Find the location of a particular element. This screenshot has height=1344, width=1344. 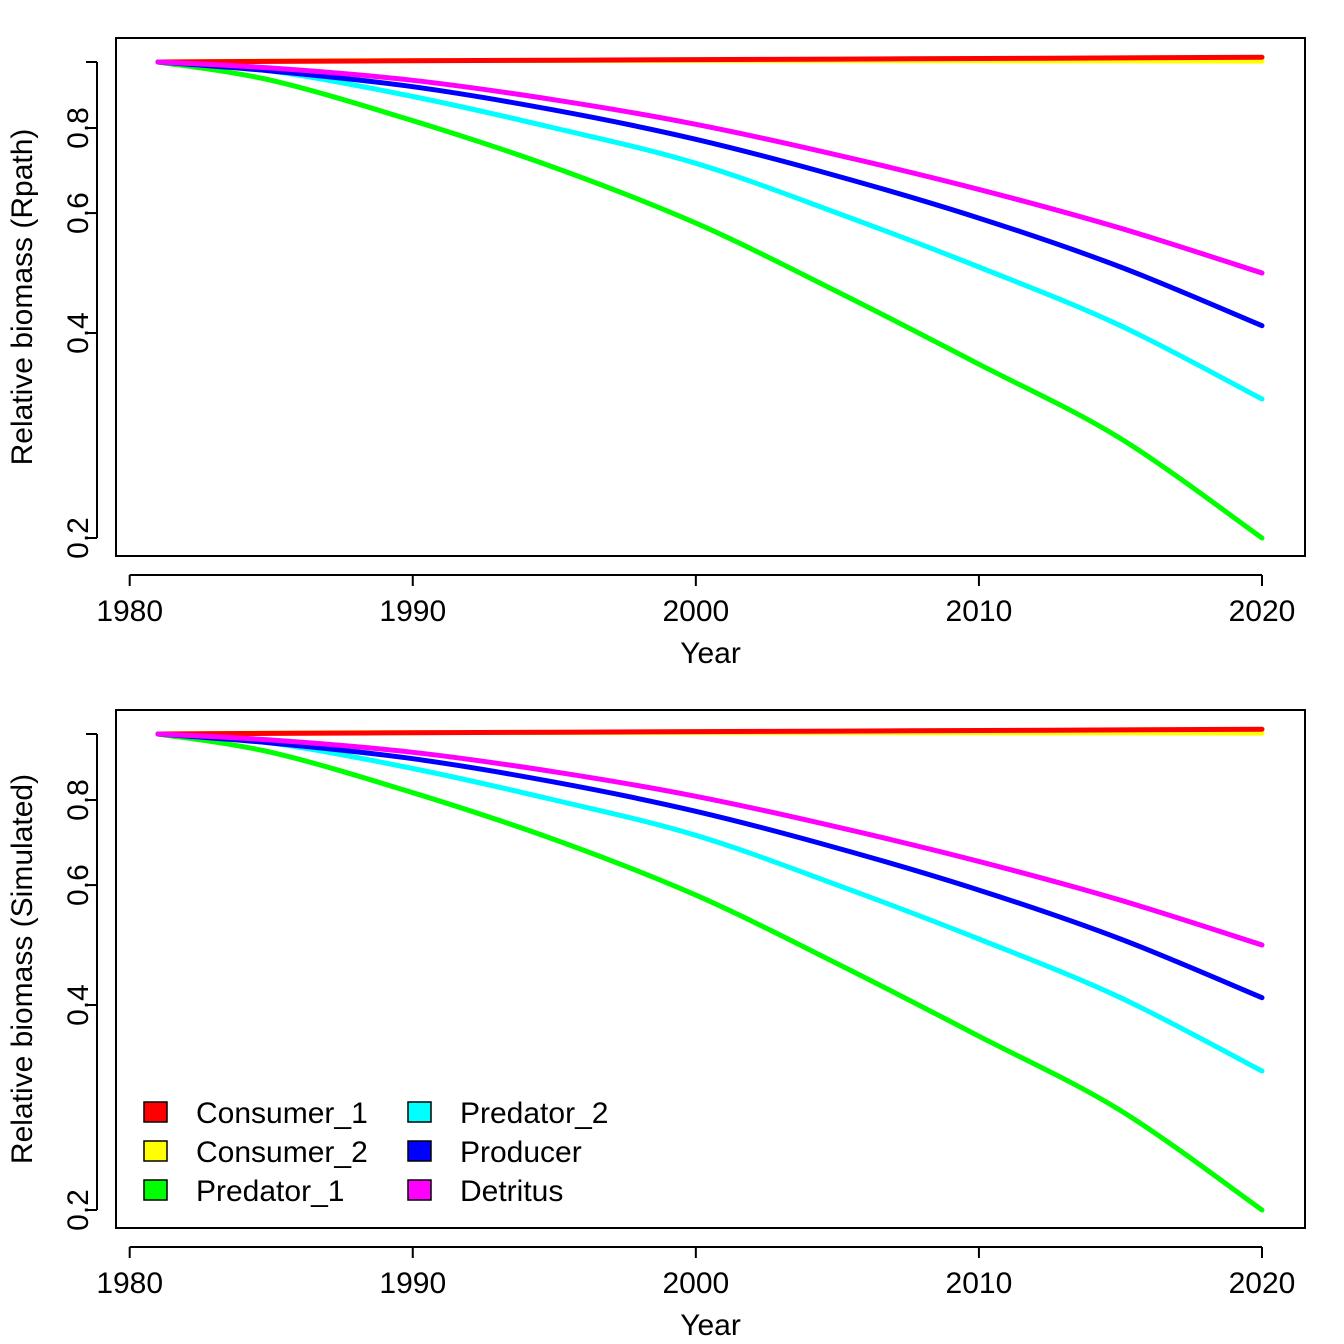

y-axis-label: Relative biomass (Rpath) is located at coordinates (22, 297).